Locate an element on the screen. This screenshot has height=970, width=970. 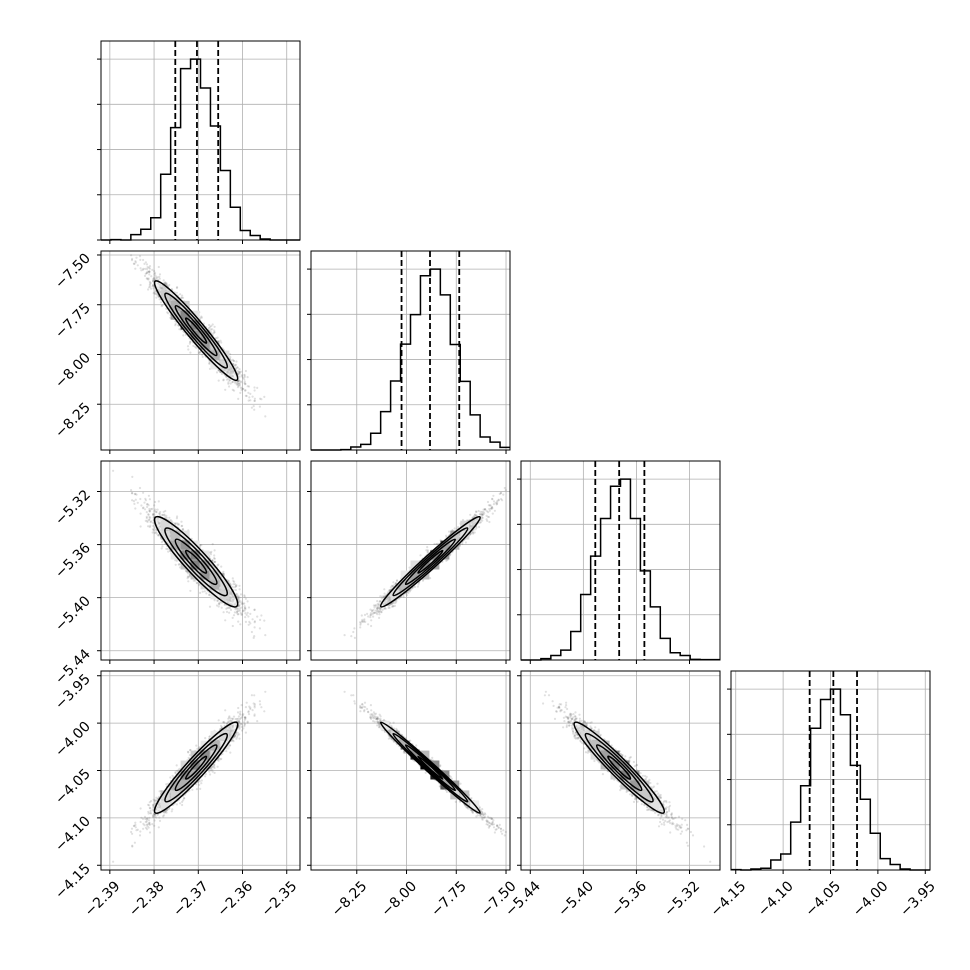
panel-frame is located at coordinates (620, 560).